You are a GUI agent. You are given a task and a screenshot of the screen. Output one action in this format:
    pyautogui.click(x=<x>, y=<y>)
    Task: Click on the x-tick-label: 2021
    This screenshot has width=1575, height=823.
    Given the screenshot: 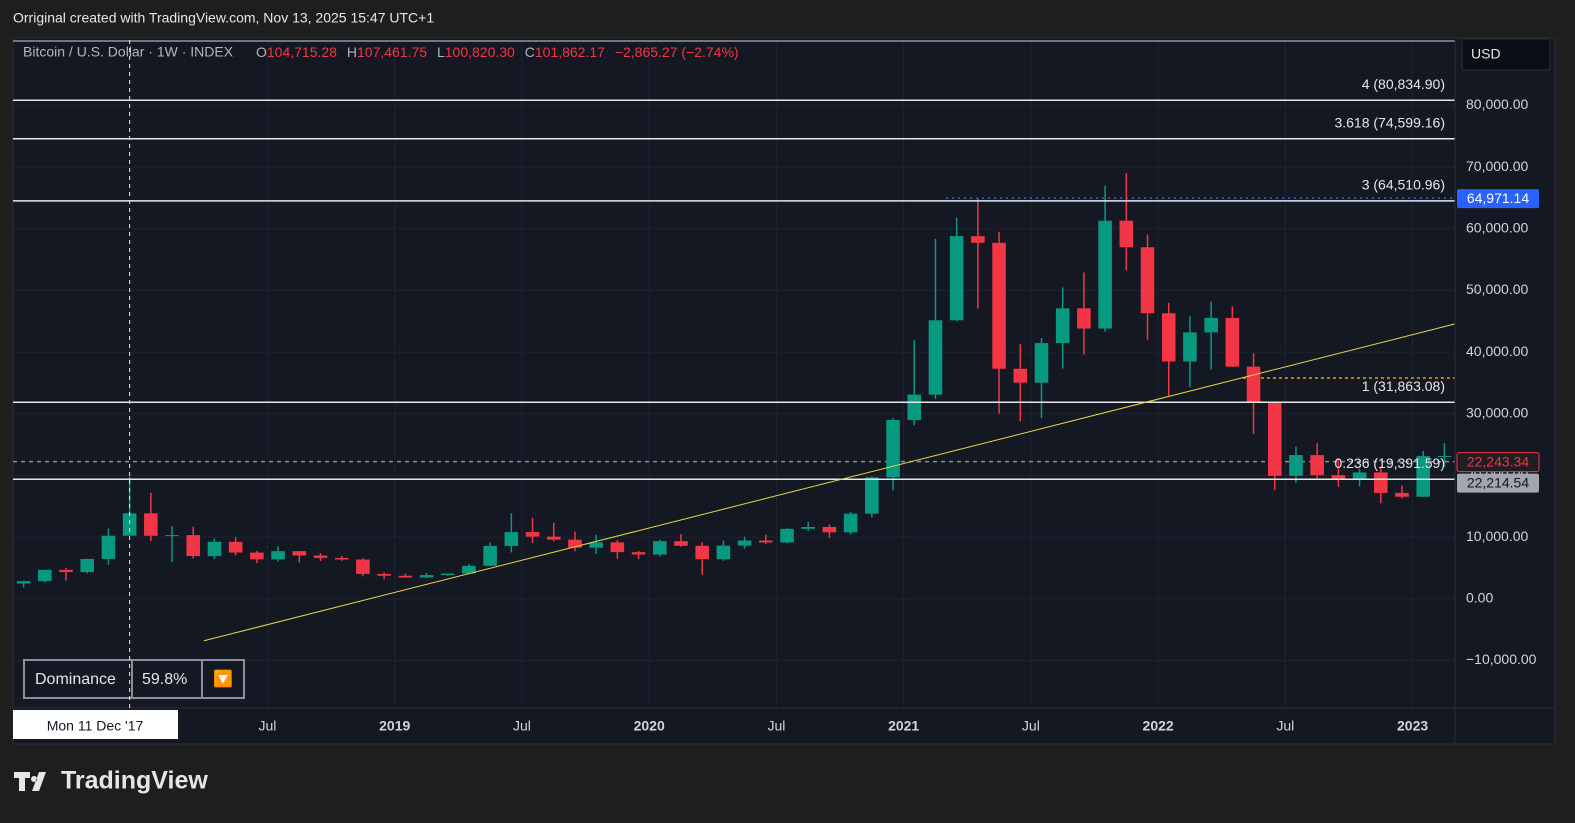 What is the action you would take?
    pyautogui.click(x=903, y=726)
    